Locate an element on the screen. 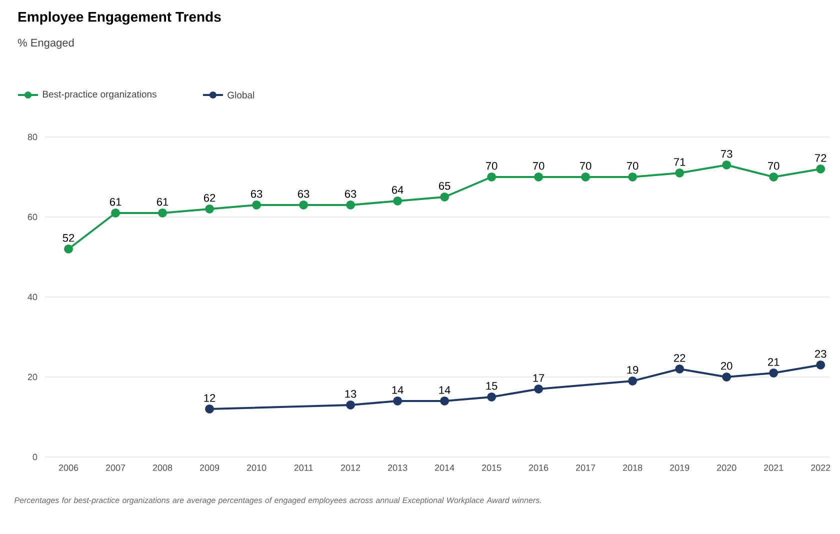 The width and height of the screenshot is (840, 534). x-tick-label: 2017 is located at coordinates (586, 467).